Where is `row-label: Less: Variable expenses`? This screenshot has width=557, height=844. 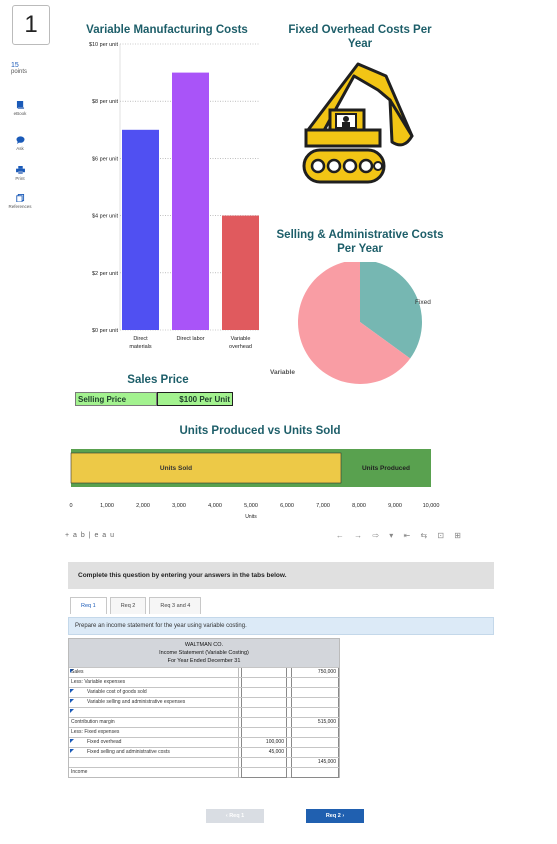 row-label: Less: Variable expenses is located at coordinates (98, 682).